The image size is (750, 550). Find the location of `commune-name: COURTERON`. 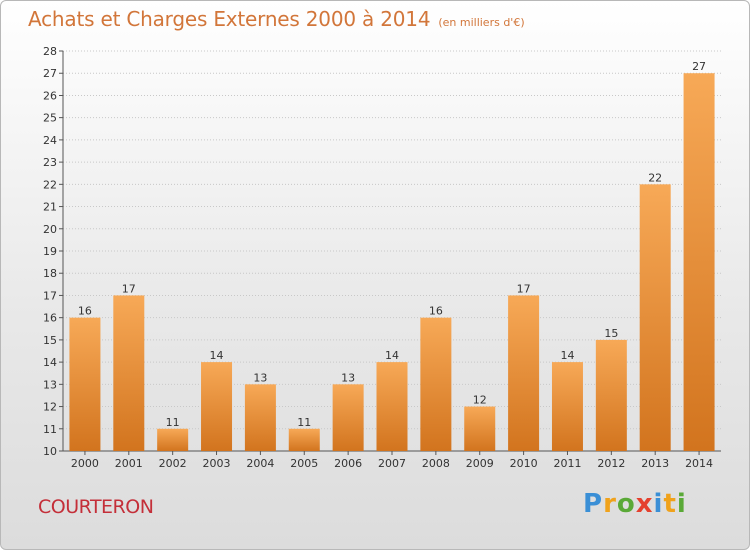

commune-name: COURTERON is located at coordinates (96, 507).